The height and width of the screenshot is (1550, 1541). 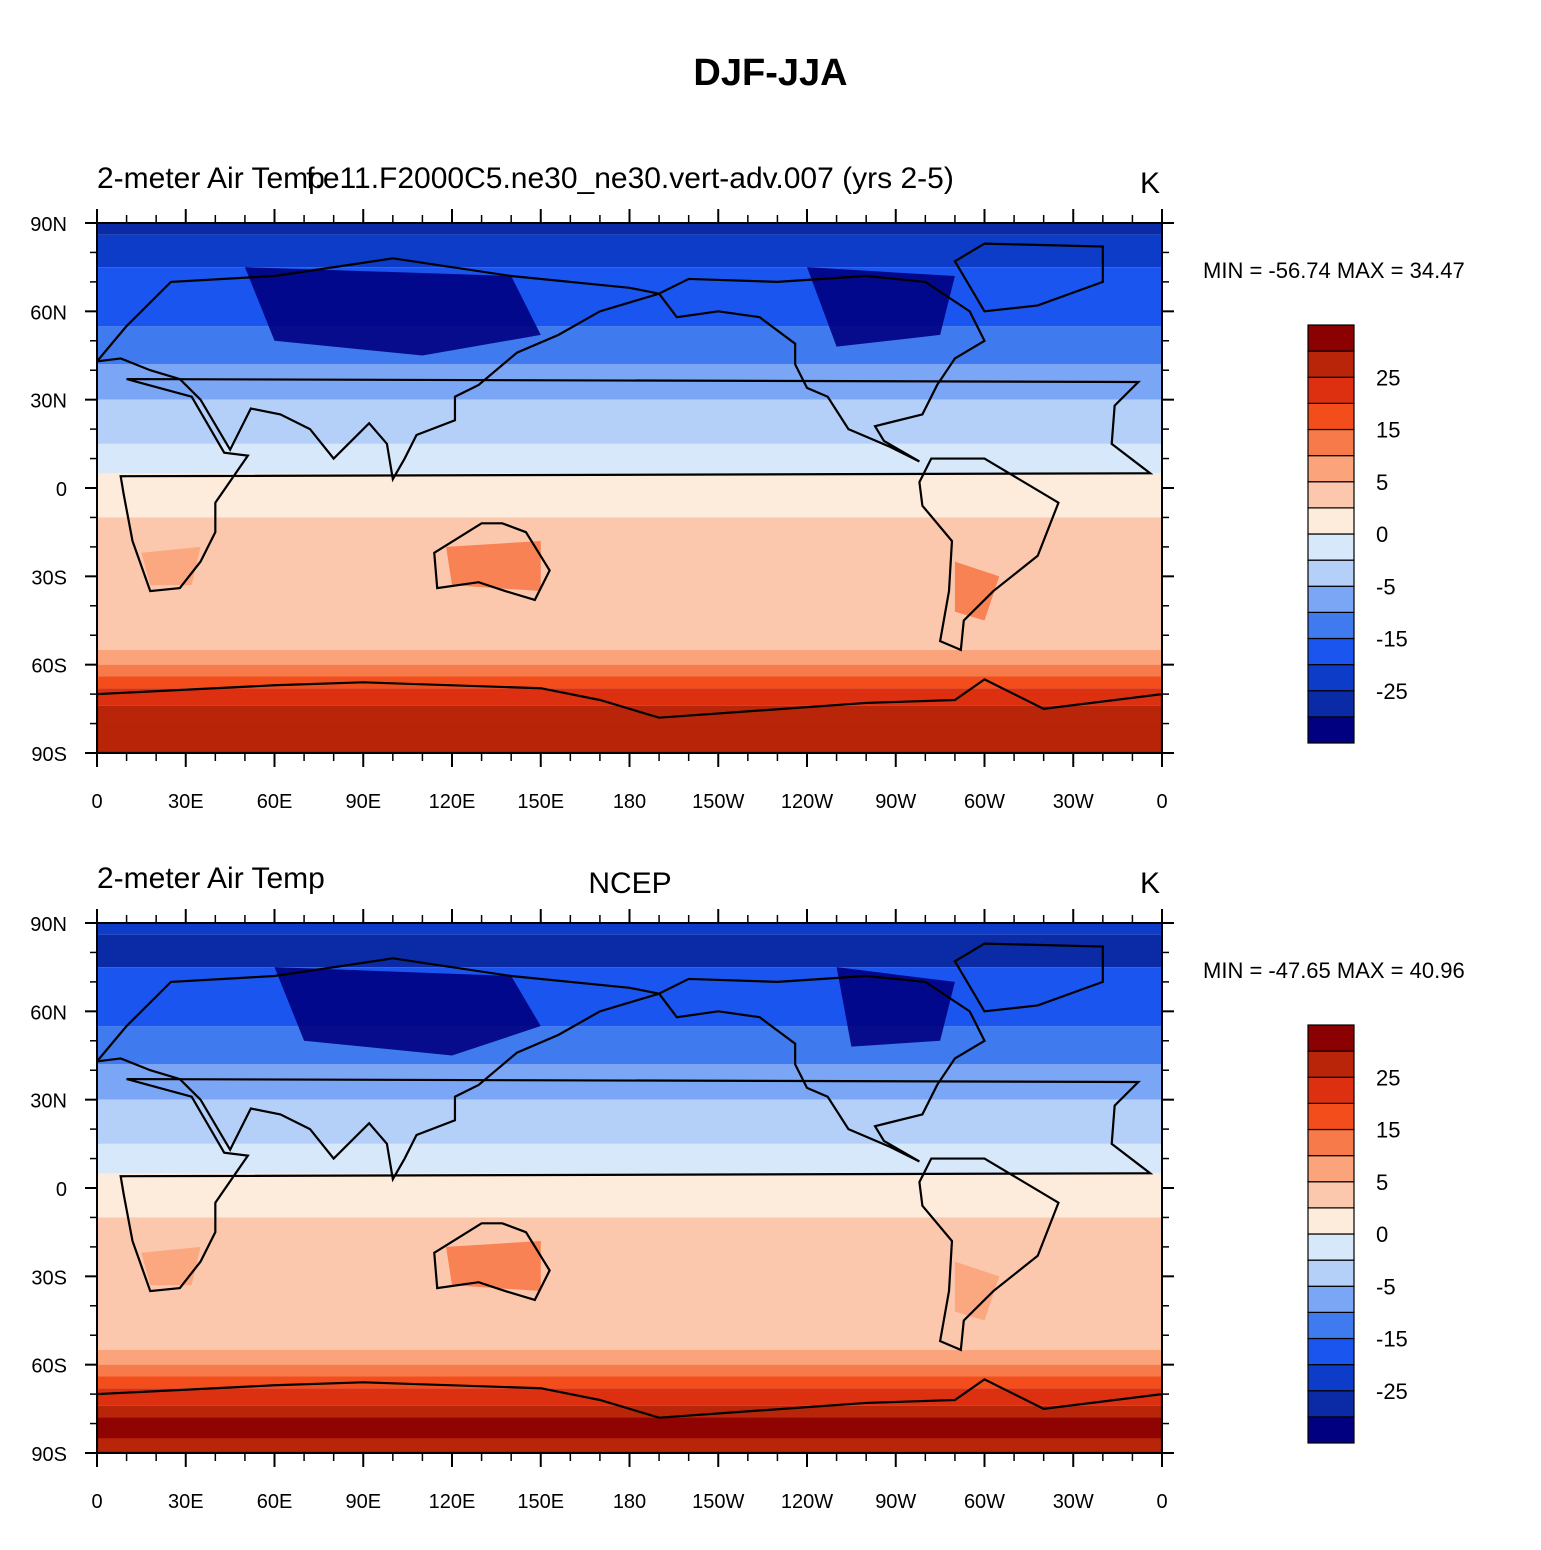 I want to click on figure-title: DJF-JJA, so click(x=770, y=73).